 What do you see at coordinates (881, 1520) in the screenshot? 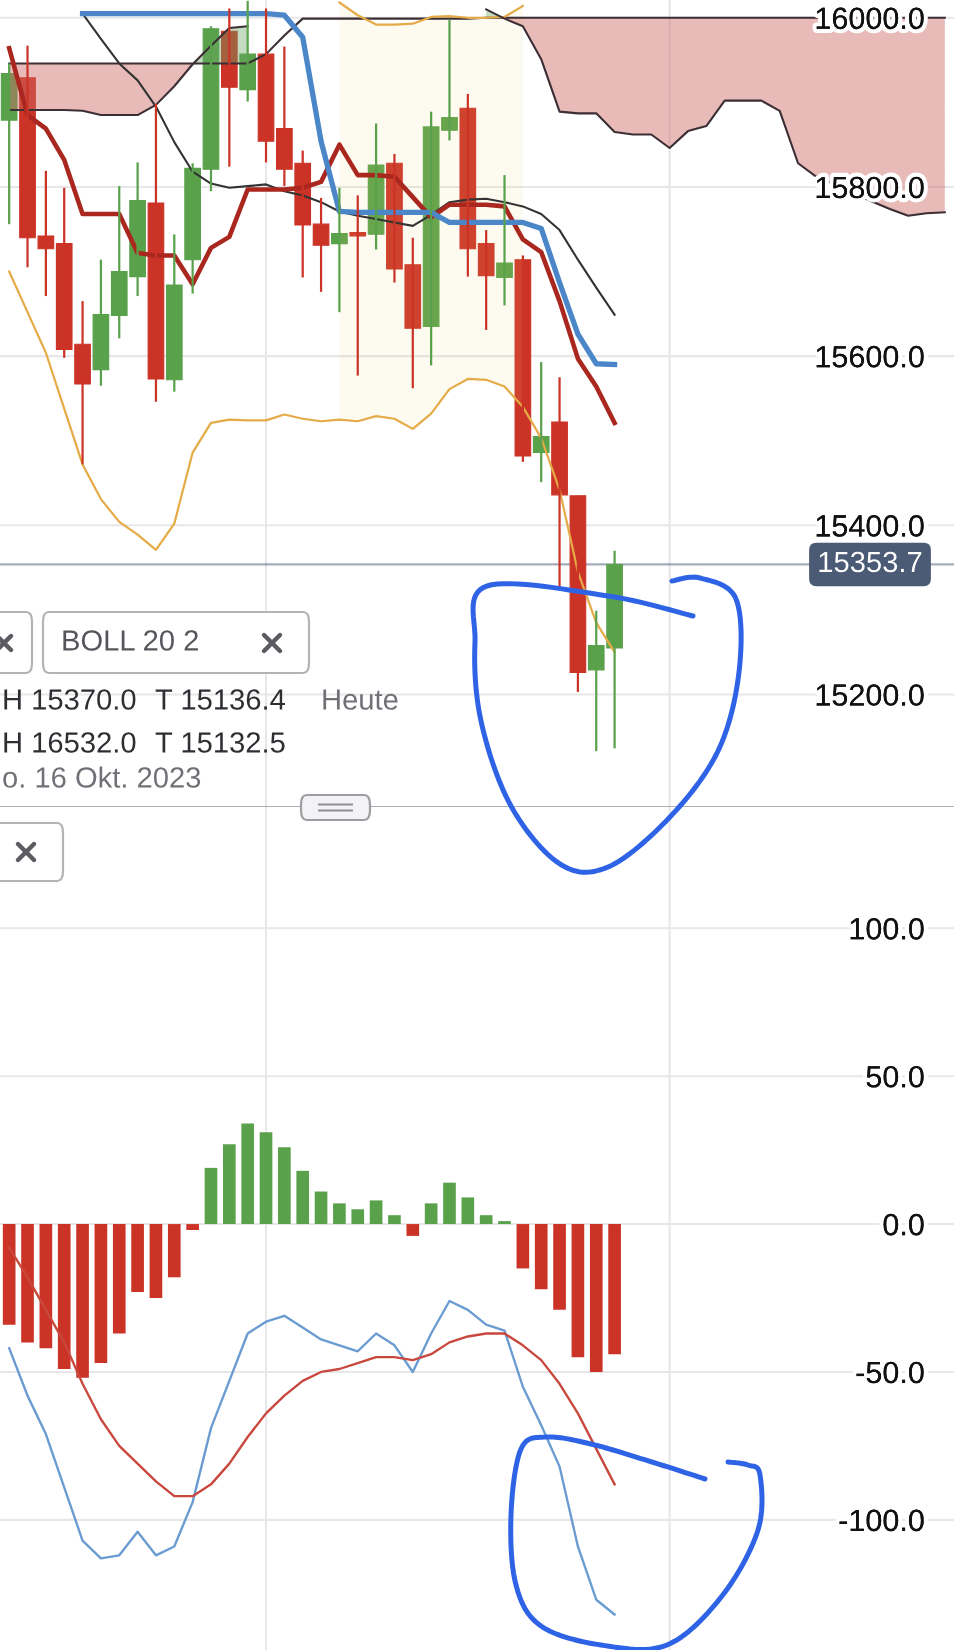
I see `y-tick-label: -100.0` at bounding box center [881, 1520].